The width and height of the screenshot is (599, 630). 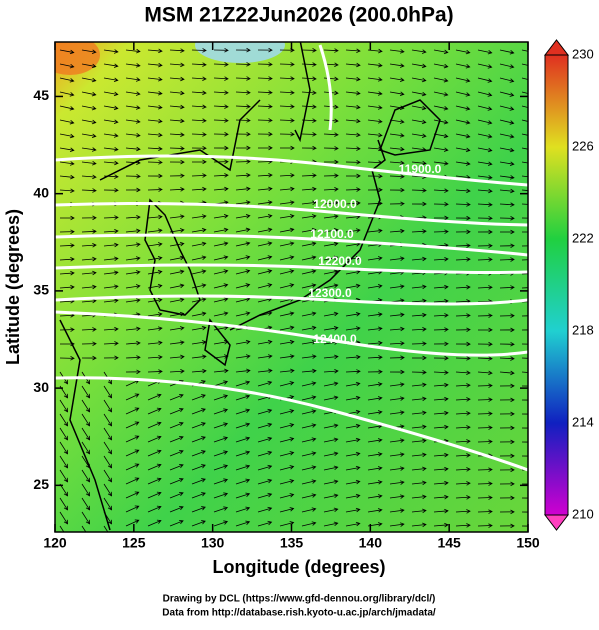 I want to click on y-axis-label: Latitude (degrees), so click(x=13, y=287).